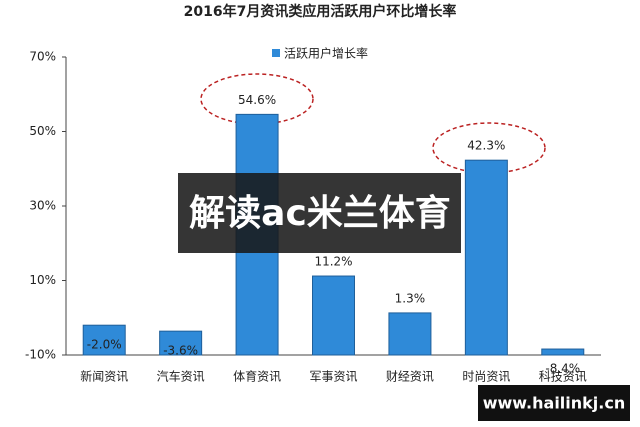  What do you see at coordinates (104, 376) in the screenshot?
I see `x-tick-label: 新闻资讯` at bounding box center [104, 376].